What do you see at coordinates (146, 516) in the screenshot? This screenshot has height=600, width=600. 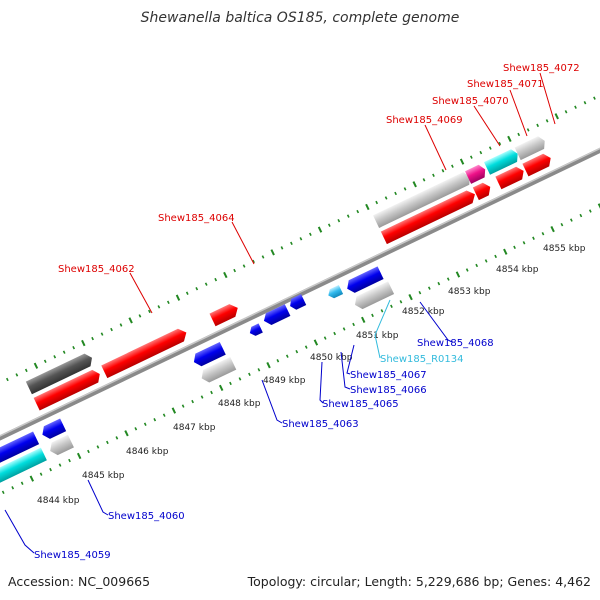 I see `gene-label-shew185-4060: Shew185_4060` at bounding box center [146, 516].